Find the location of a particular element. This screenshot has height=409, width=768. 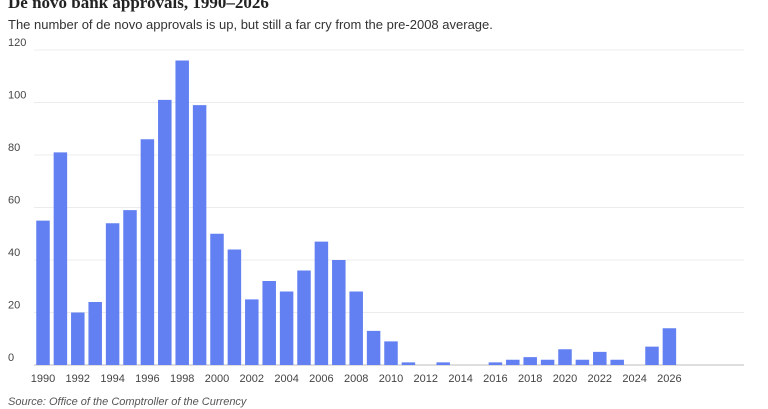

x-tick-label: 1990 is located at coordinates (43, 379).